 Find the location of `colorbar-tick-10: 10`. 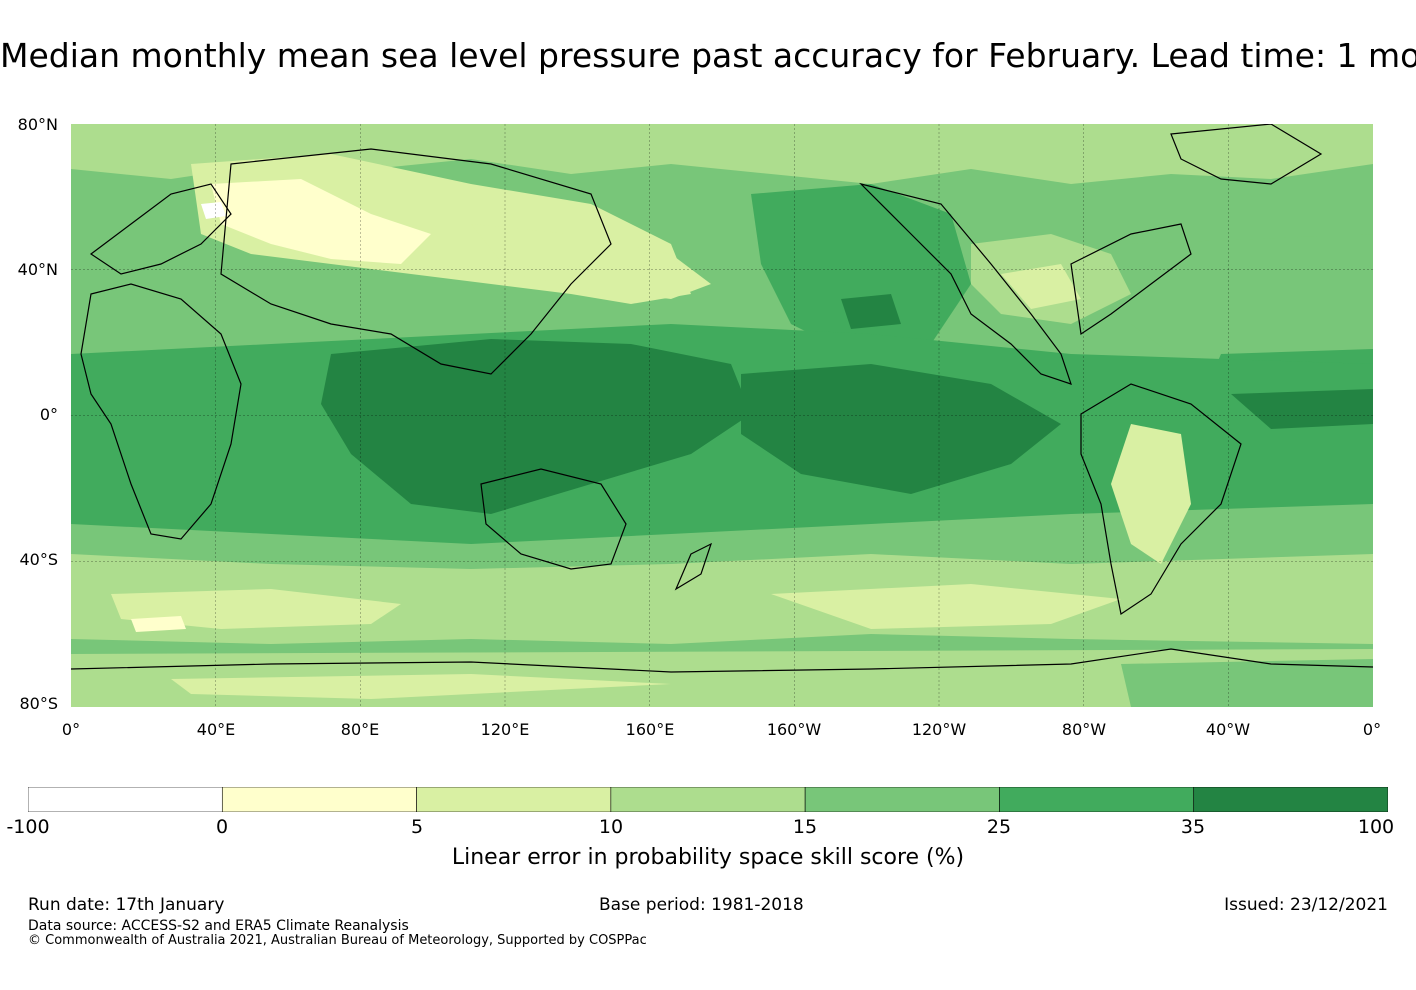

colorbar-tick-10: 10 is located at coordinates (611, 827).